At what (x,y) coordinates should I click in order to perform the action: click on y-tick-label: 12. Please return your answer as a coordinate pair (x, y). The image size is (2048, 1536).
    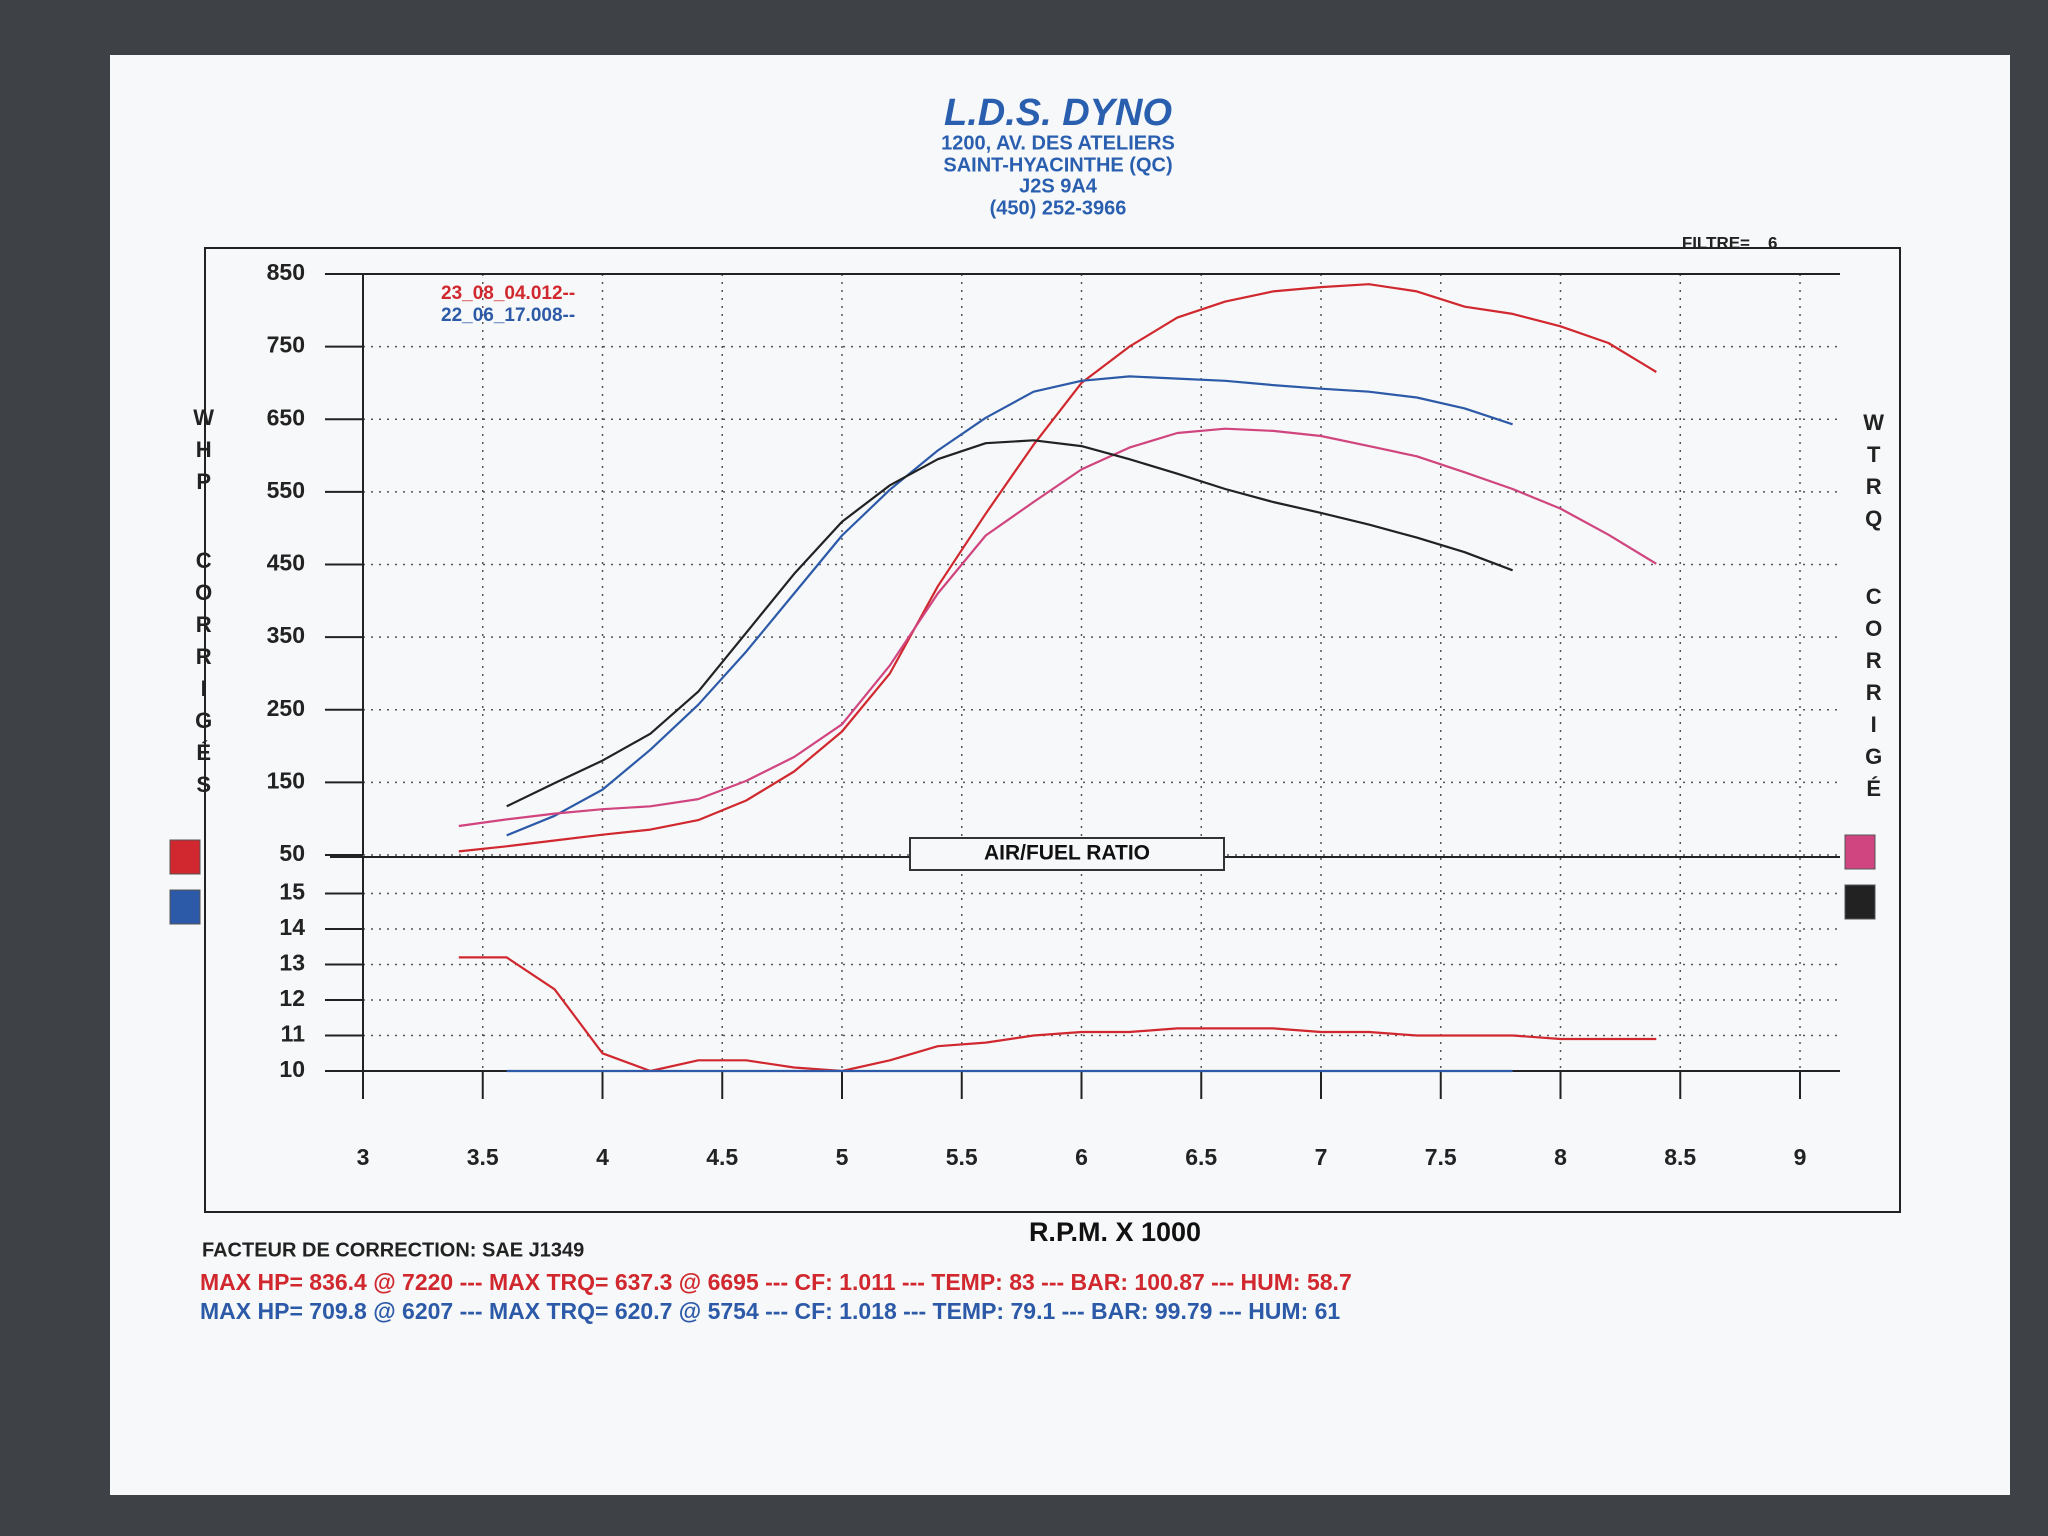
    Looking at the image, I should click on (292, 998).